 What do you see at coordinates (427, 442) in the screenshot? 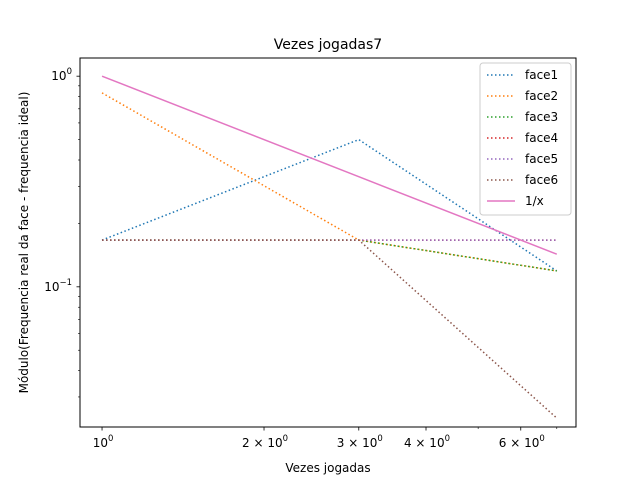
I see `x-tick-label: 4 × 100` at bounding box center [427, 442].